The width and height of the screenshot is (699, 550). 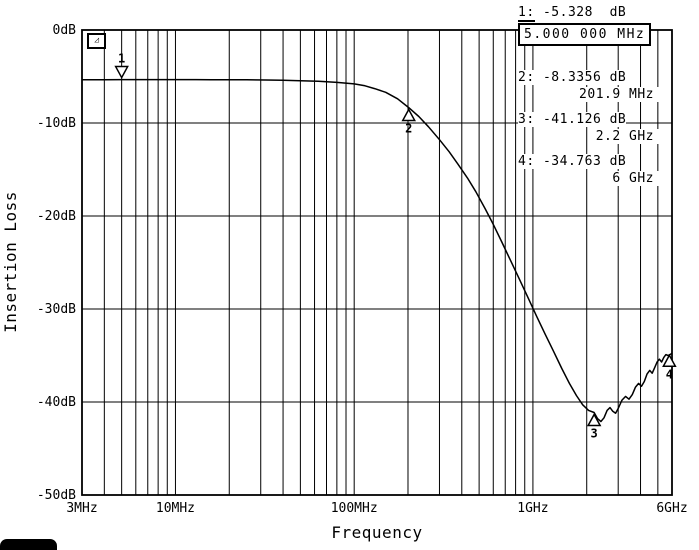 What do you see at coordinates (56, 309) in the screenshot?
I see `y-tick-label: -30dB` at bounding box center [56, 309].